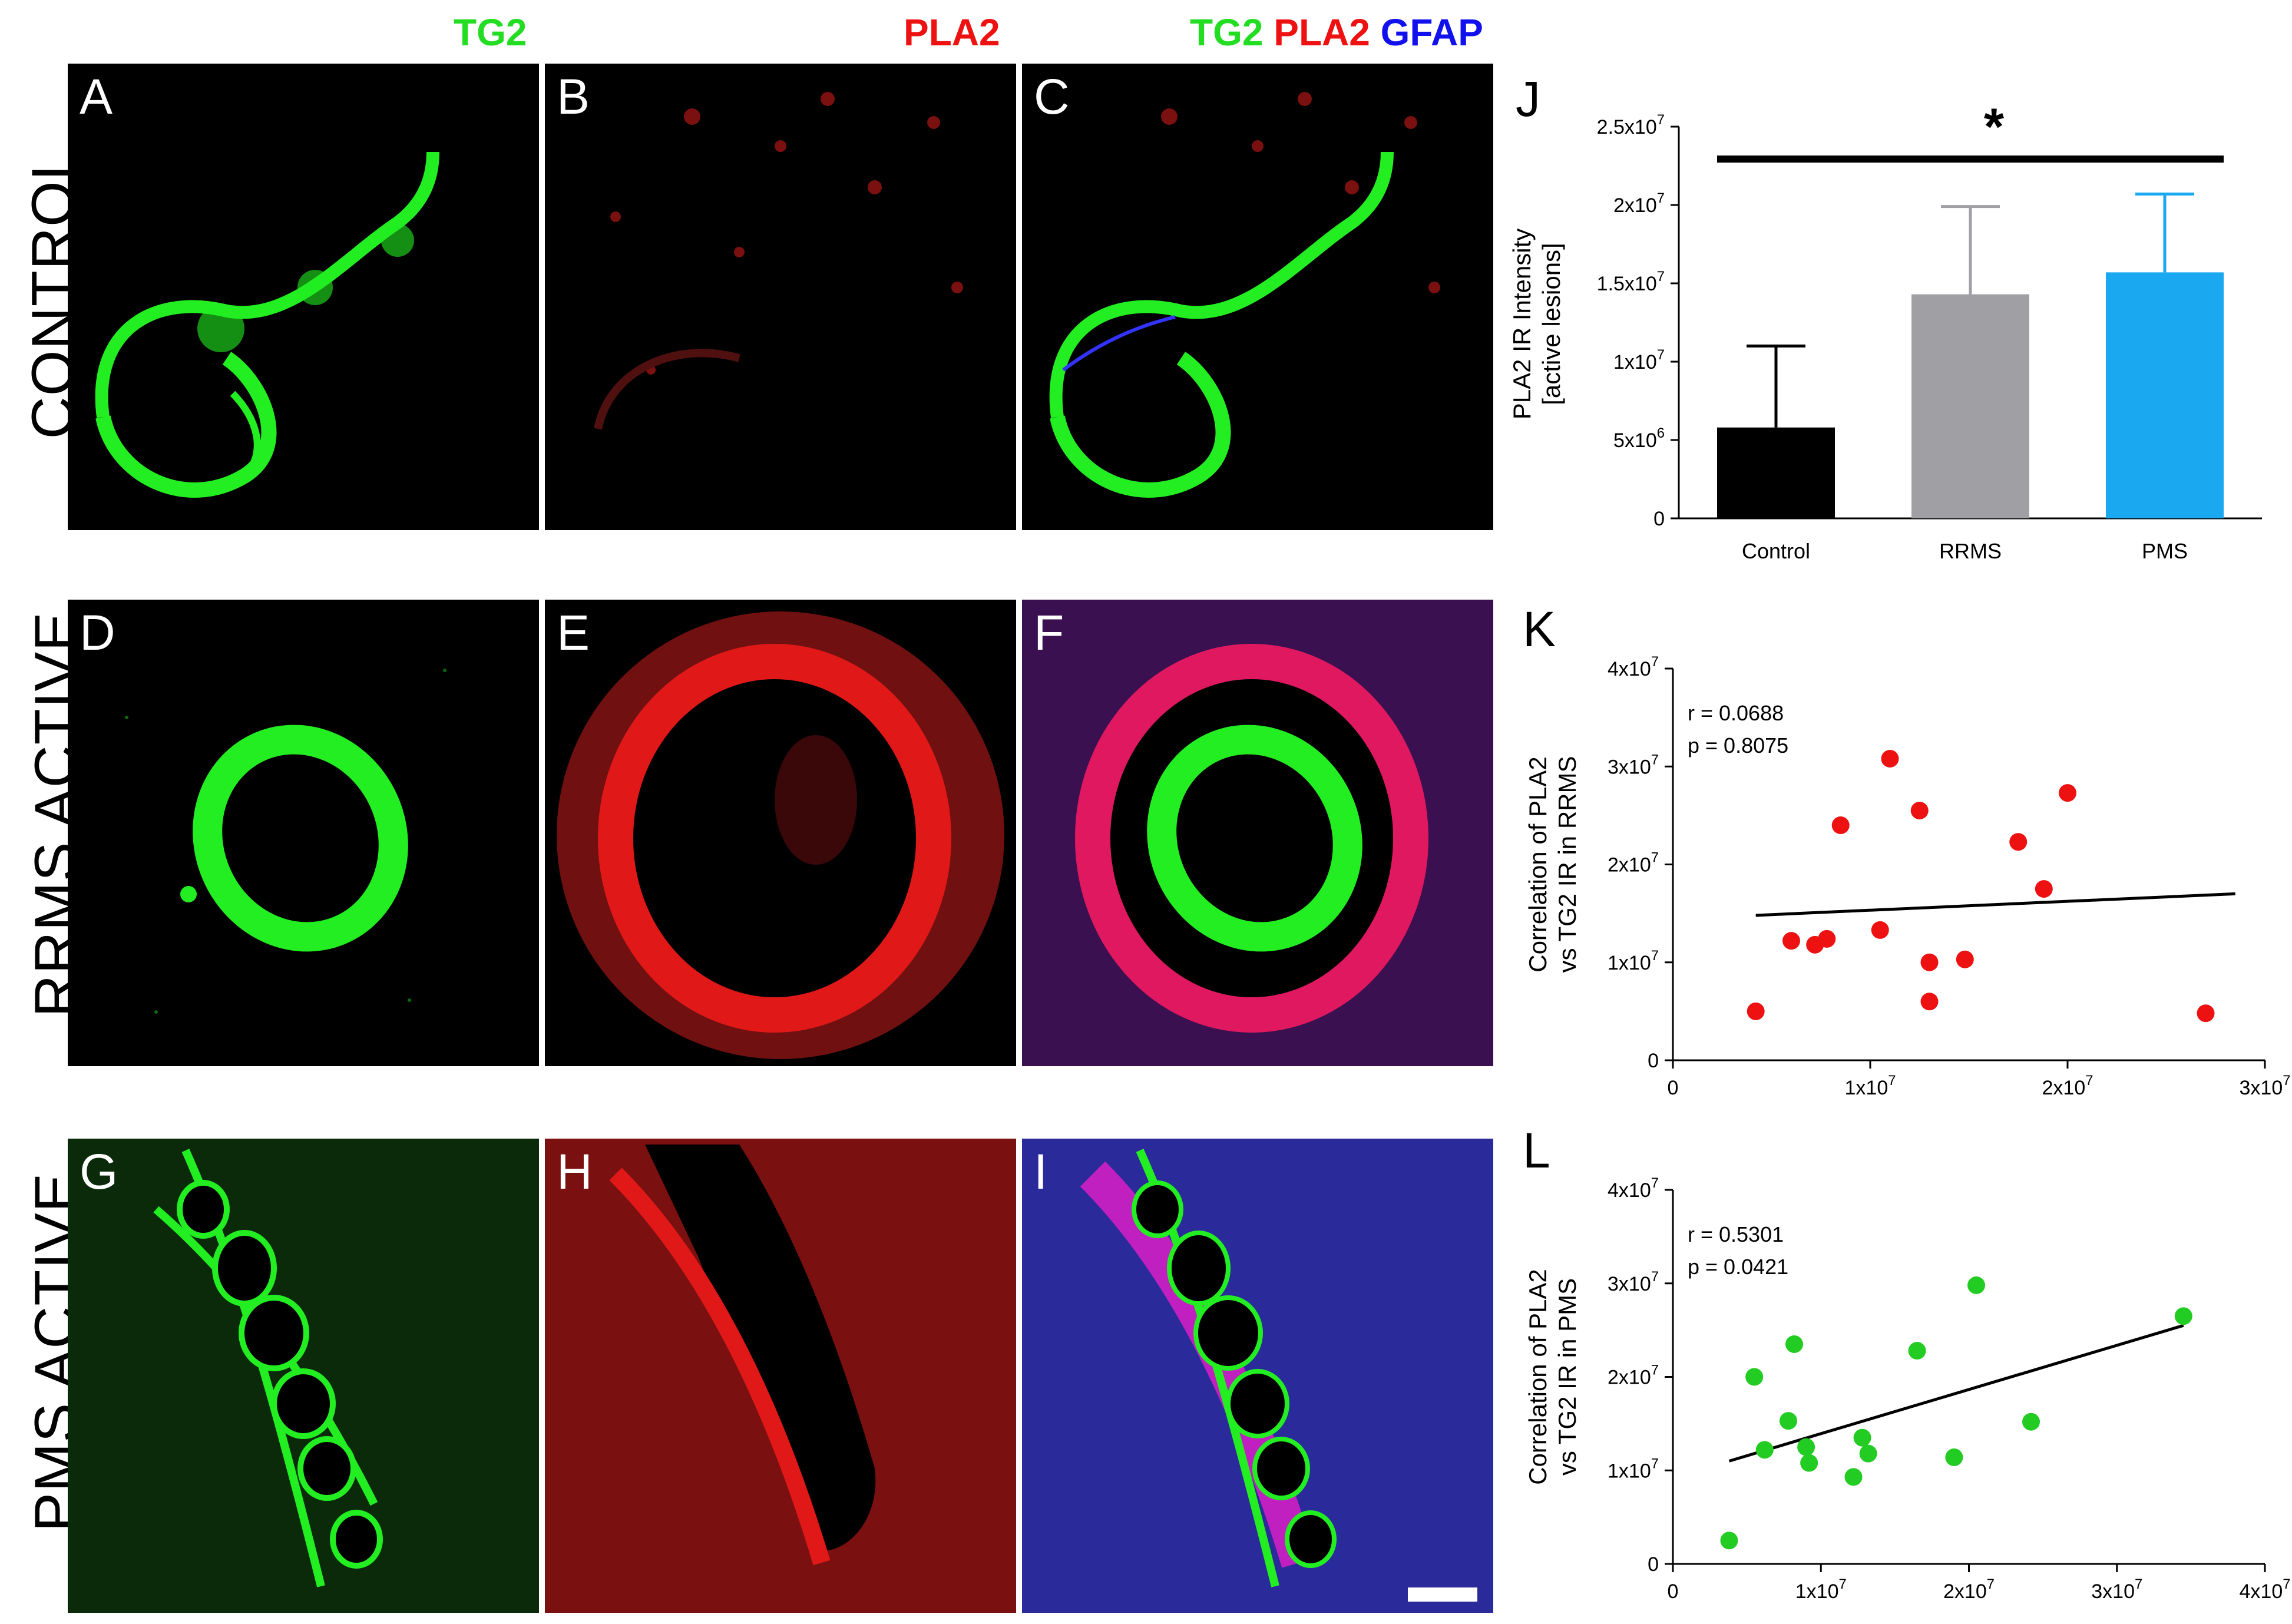 The width and height of the screenshot is (2292, 1624). What do you see at coordinates (1041, 1171) in the screenshot?
I see `panel-label-i: I` at bounding box center [1041, 1171].